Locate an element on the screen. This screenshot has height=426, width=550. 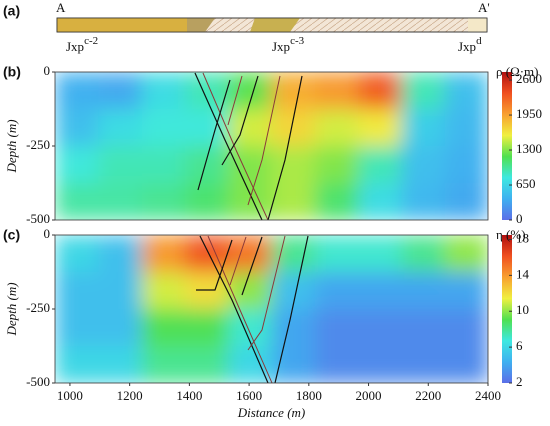
x-tick-label: 1800 is located at coordinates (309, 395).